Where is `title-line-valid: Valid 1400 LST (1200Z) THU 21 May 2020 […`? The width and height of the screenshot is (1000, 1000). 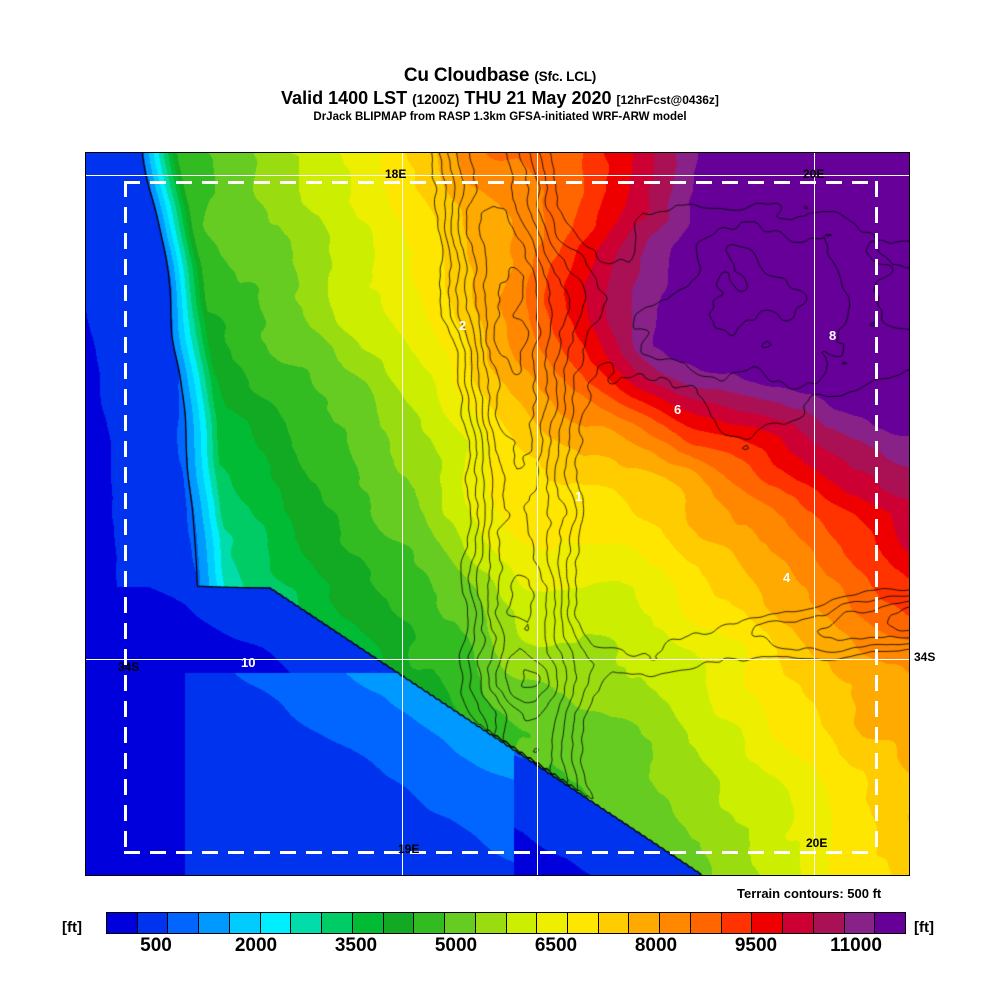
title-line-valid: Valid 1400 LST (1200Z) THU 21 May 2020 [… is located at coordinates (500, 98).